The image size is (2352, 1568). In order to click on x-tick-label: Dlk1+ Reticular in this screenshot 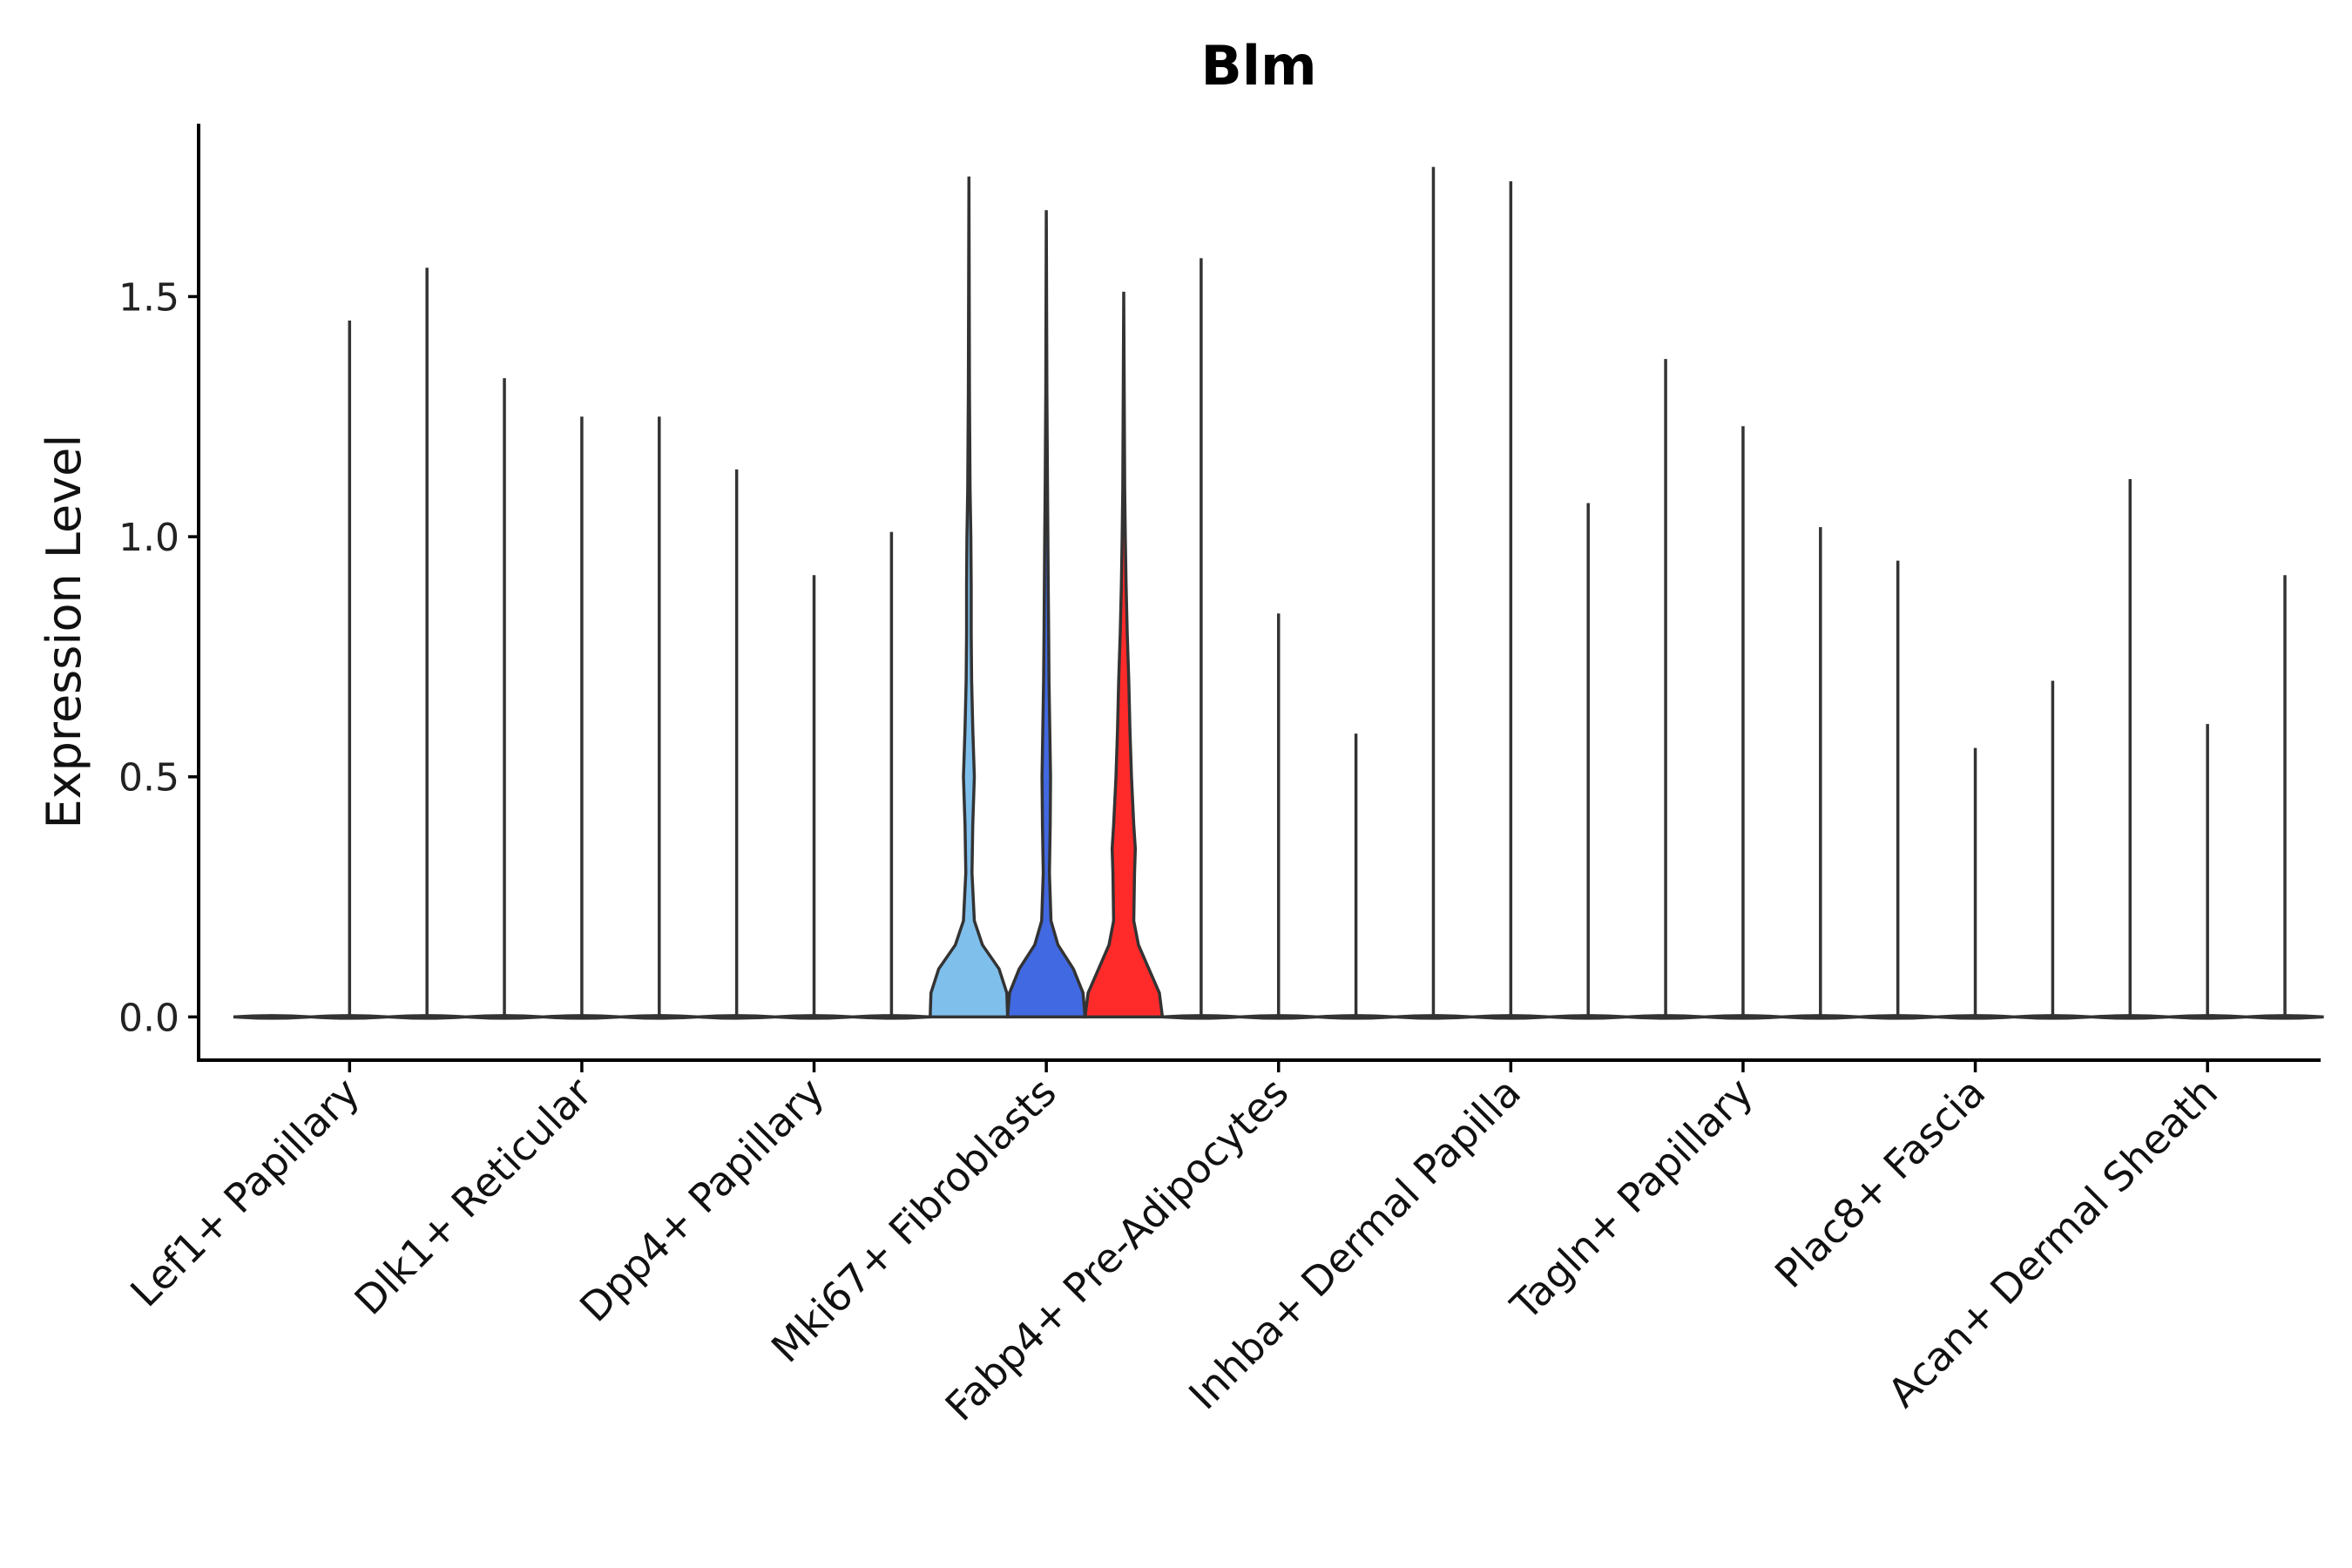, I will do `click(472, 1196)`.